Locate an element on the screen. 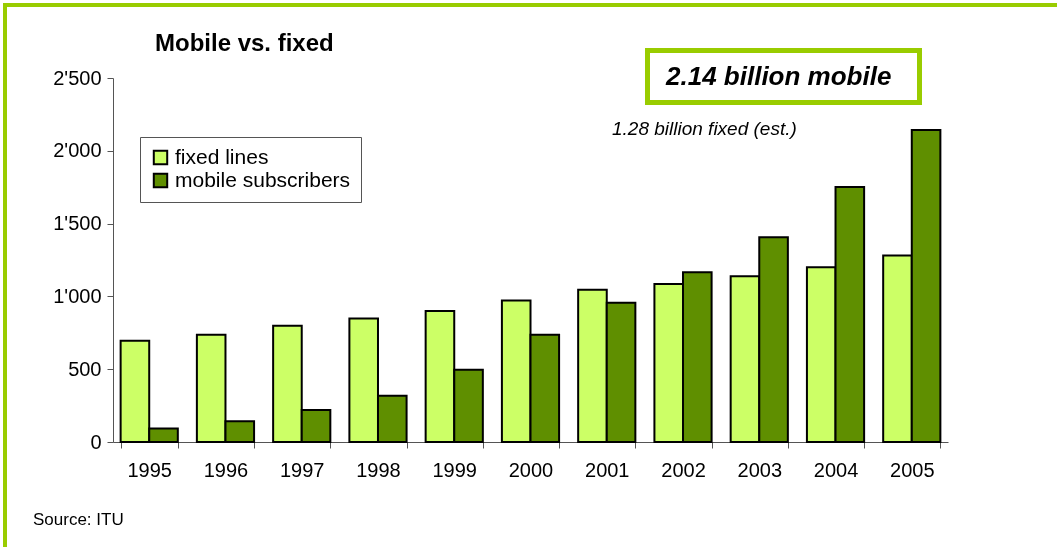 This screenshot has width=1059, height=548. y-tick-label: 2'000 is located at coordinates (77, 150).